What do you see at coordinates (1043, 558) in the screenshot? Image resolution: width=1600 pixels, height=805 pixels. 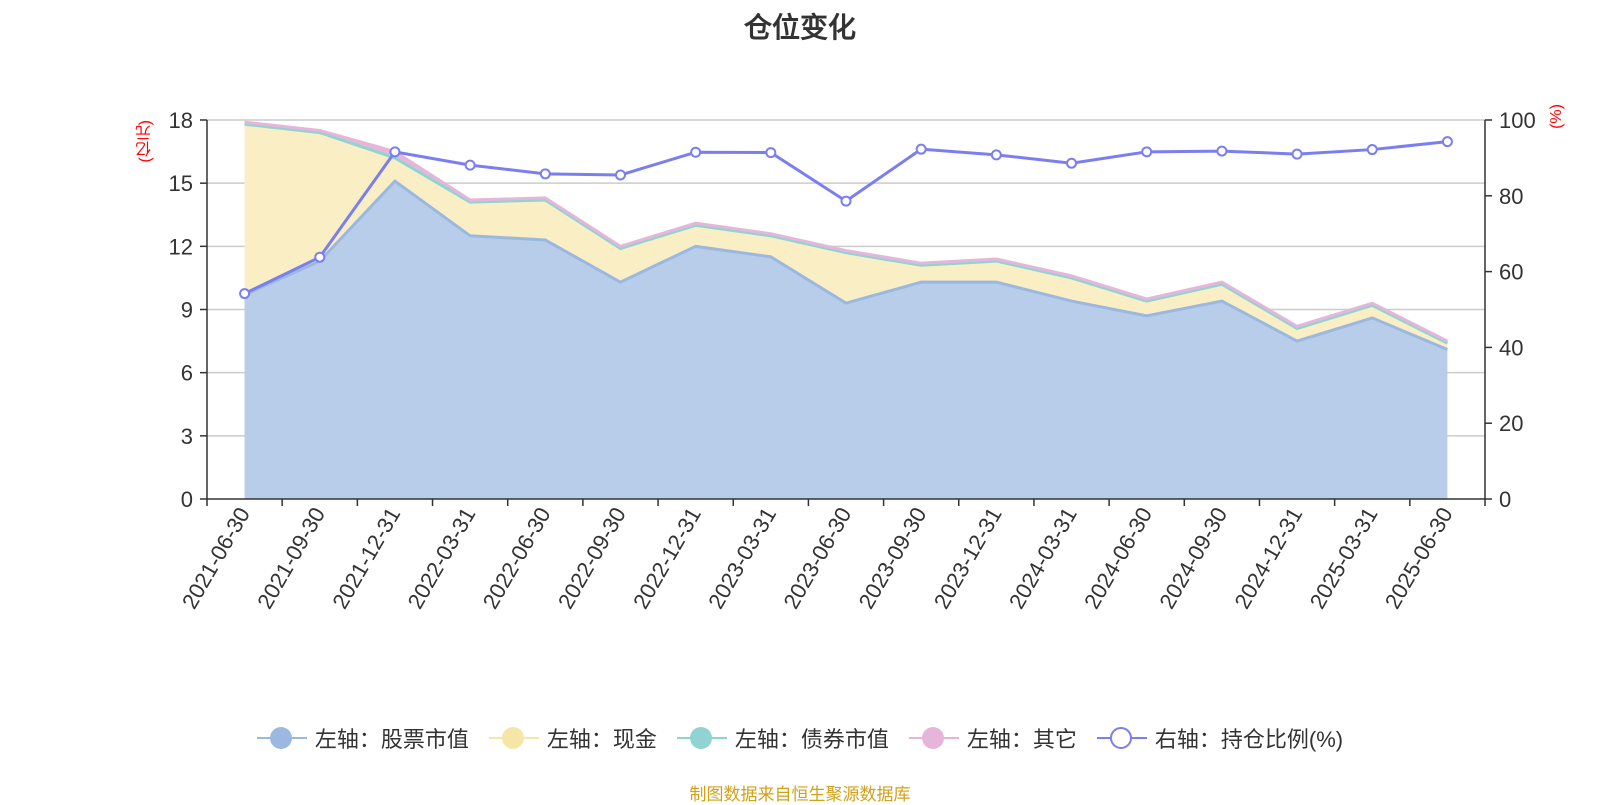 I see `x-axis-tick-label: 2024-03-31` at bounding box center [1043, 558].